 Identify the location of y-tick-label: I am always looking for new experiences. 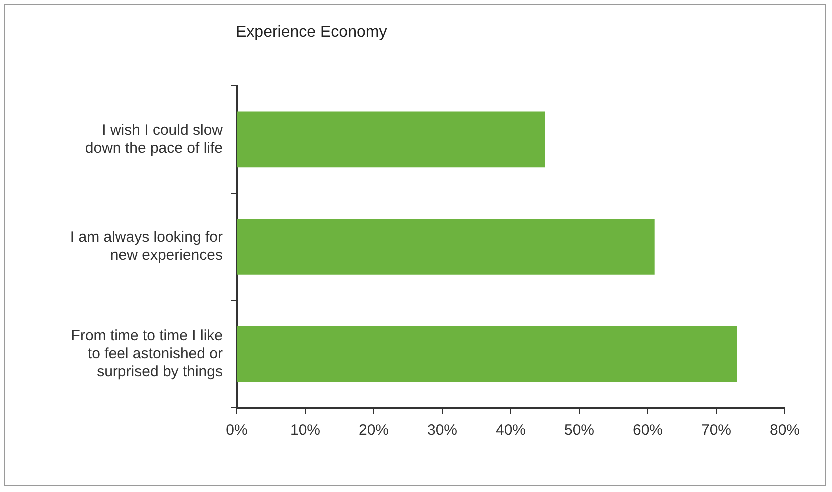
(146, 246).